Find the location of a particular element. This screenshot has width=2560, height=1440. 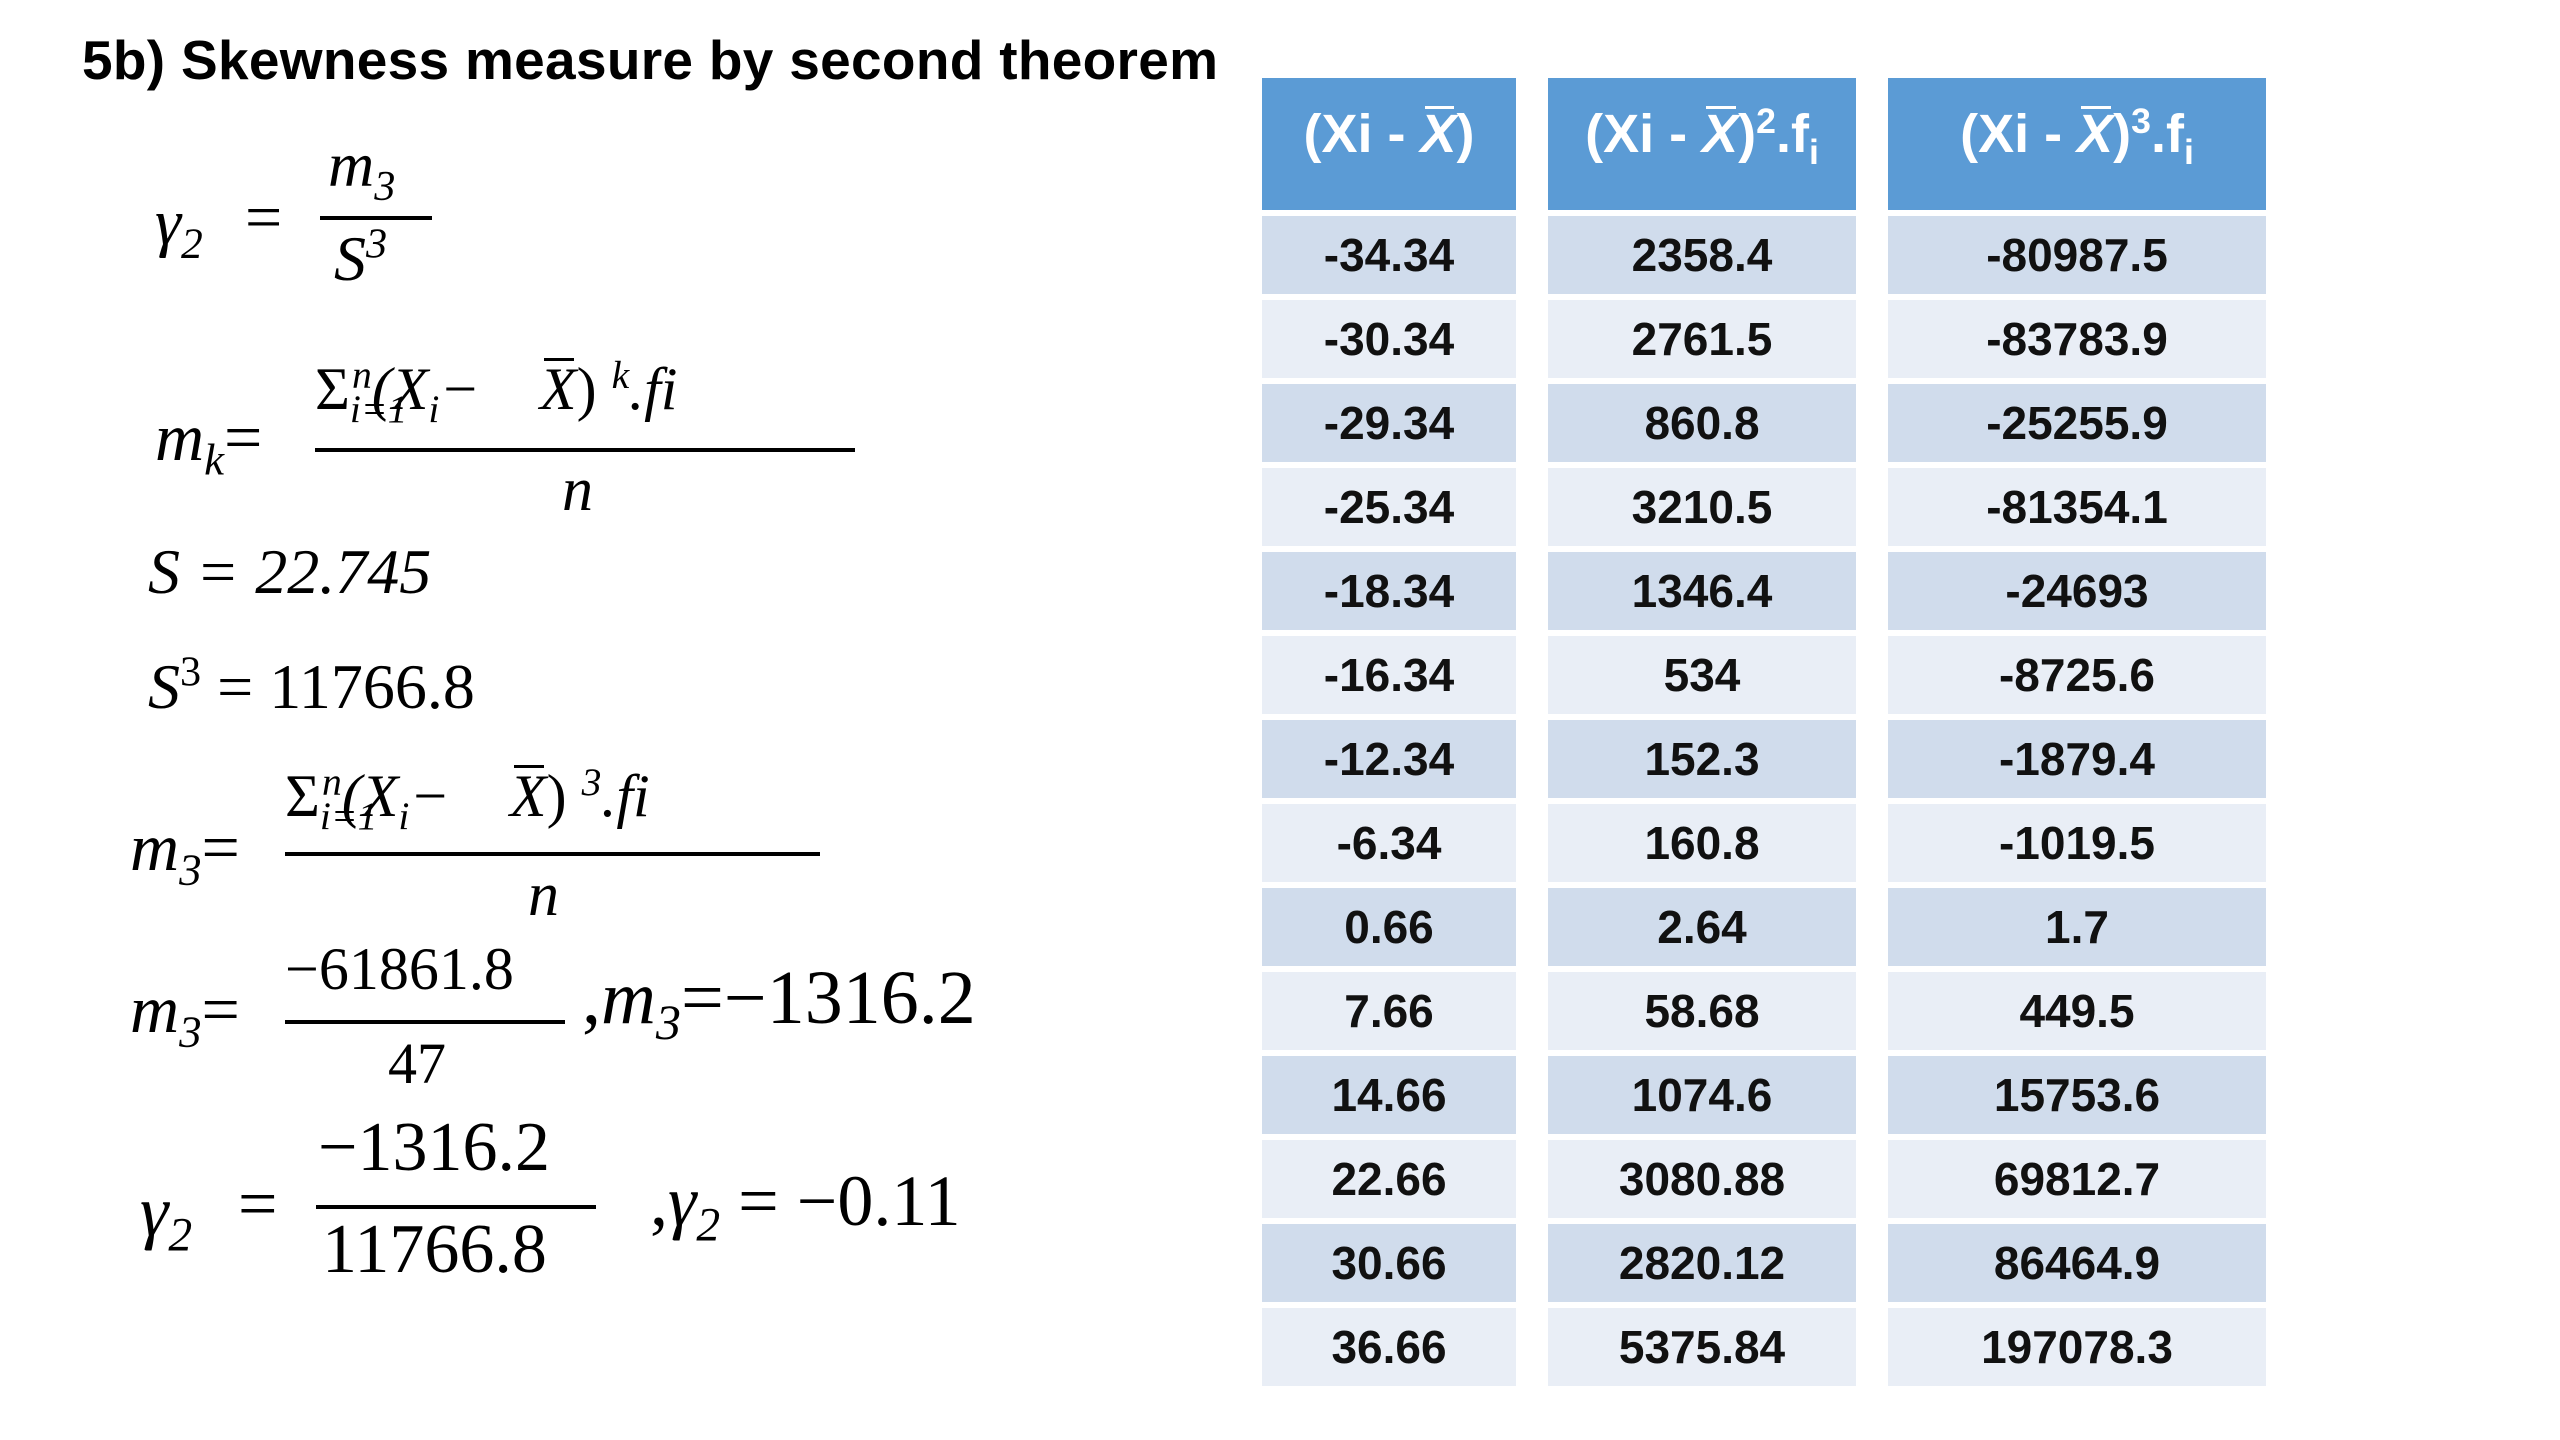

gamma-numeric-denominator: 11766.8 is located at coordinates (434, 1249).